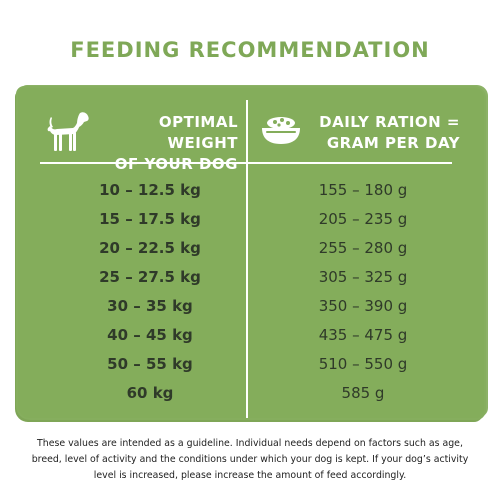 Image resolution: width=500 pixels, height=500 pixels. What do you see at coordinates (251, 364) in the screenshot?
I see `table-row: 50 – 55 kg 510 – 550 g` at bounding box center [251, 364].